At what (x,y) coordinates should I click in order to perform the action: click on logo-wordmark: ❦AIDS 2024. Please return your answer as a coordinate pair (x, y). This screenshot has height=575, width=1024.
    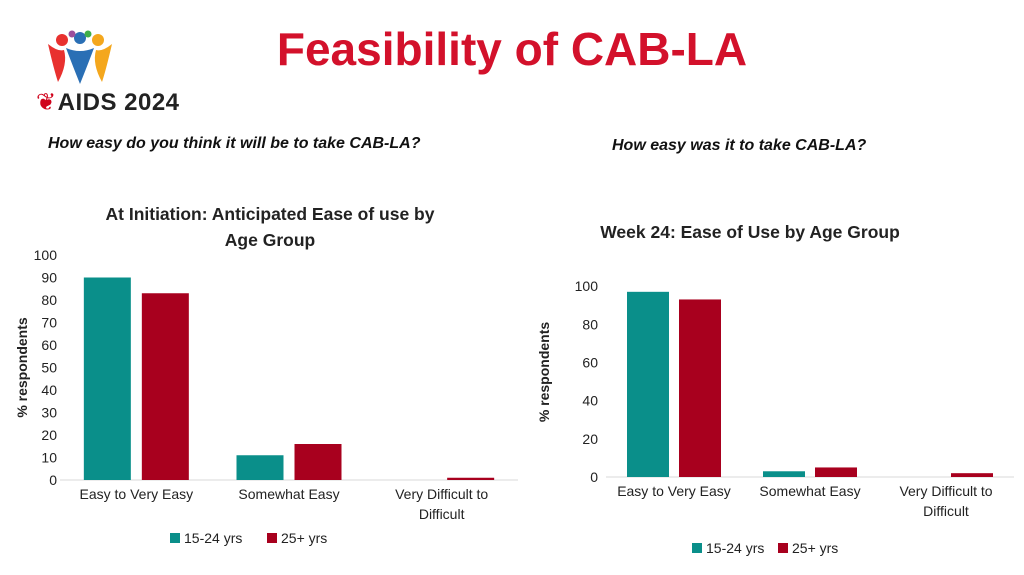
    Looking at the image, I should click on (108, 102).